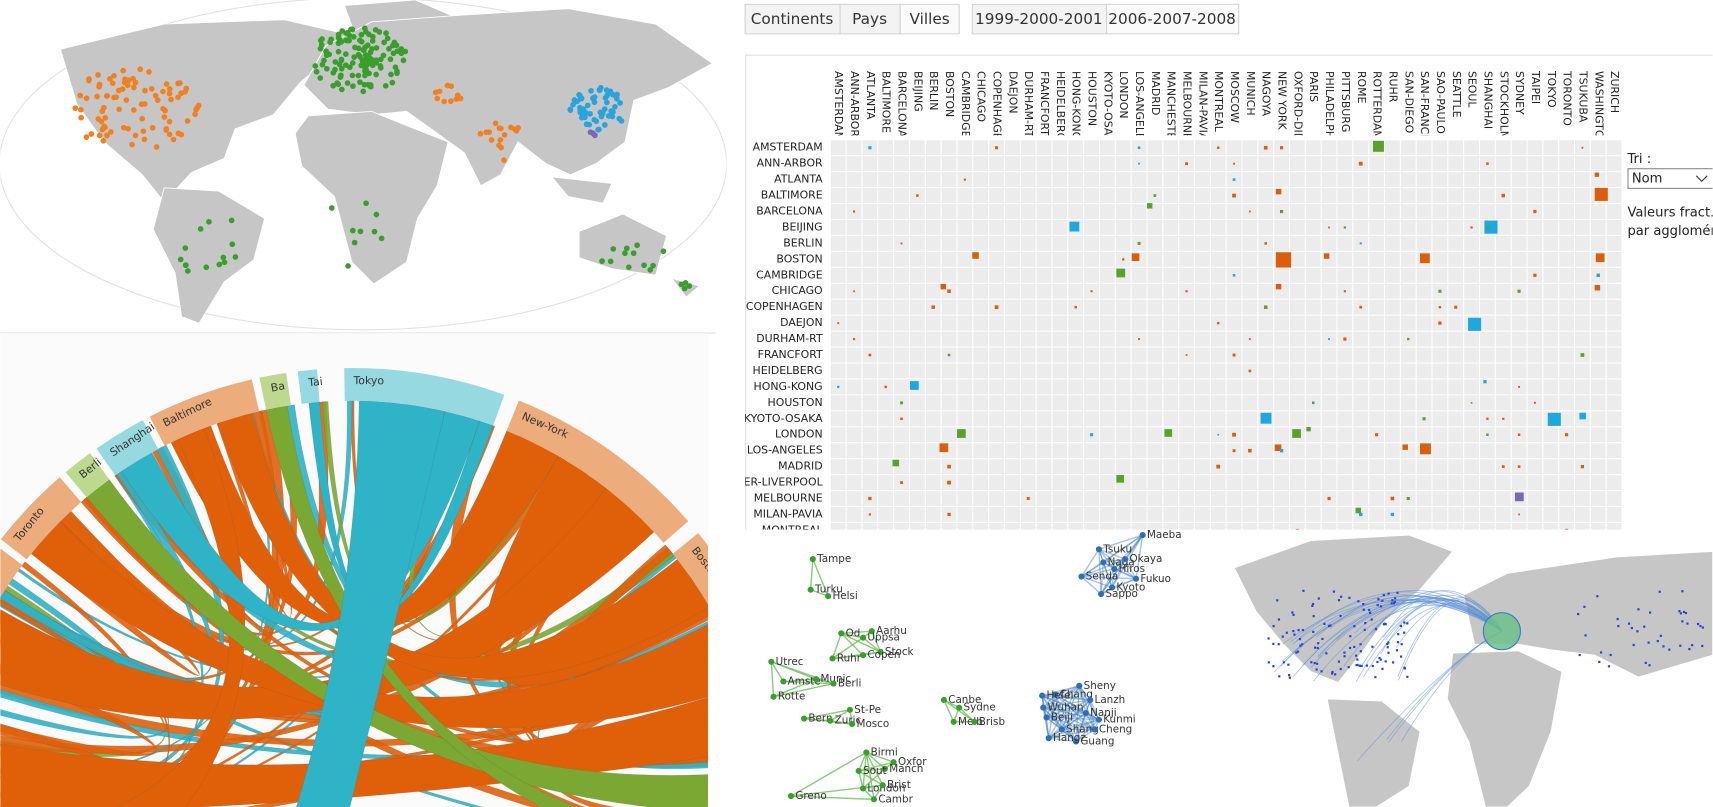  What do you see at coordinates (1132, 569) in the screenshot?
I see `network-label: Hiros` at bounding box center [1132, 569].